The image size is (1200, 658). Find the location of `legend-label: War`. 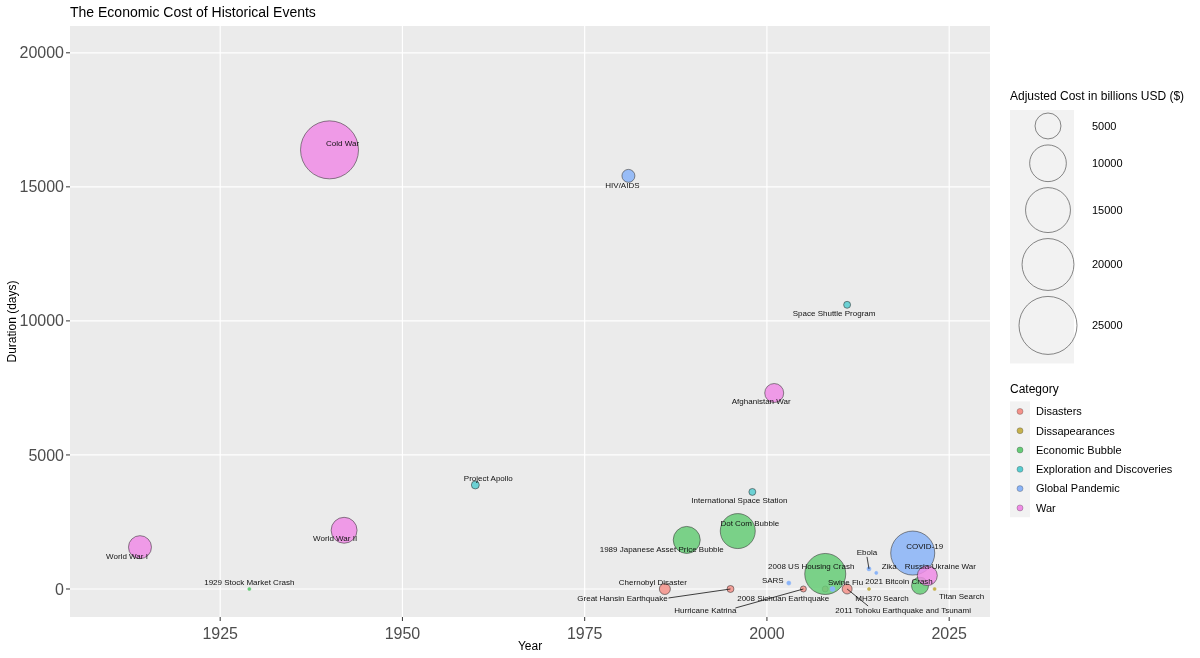

legend-label: War is located at coordinates (1046, 507).